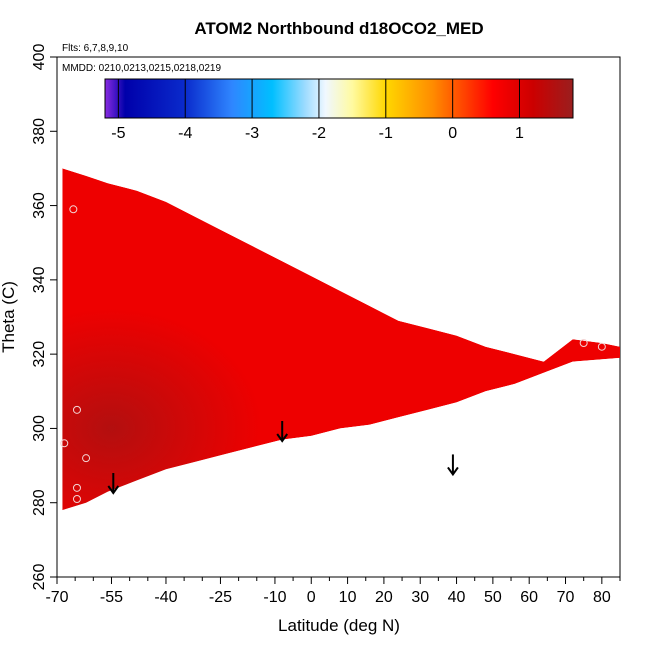 The height and width of the screenshot is (650, 650). What do you see at coordinates (519, 133) in the screenshot?
I see `colorbar-tick-label: 1` at bounding box center [519, 133].